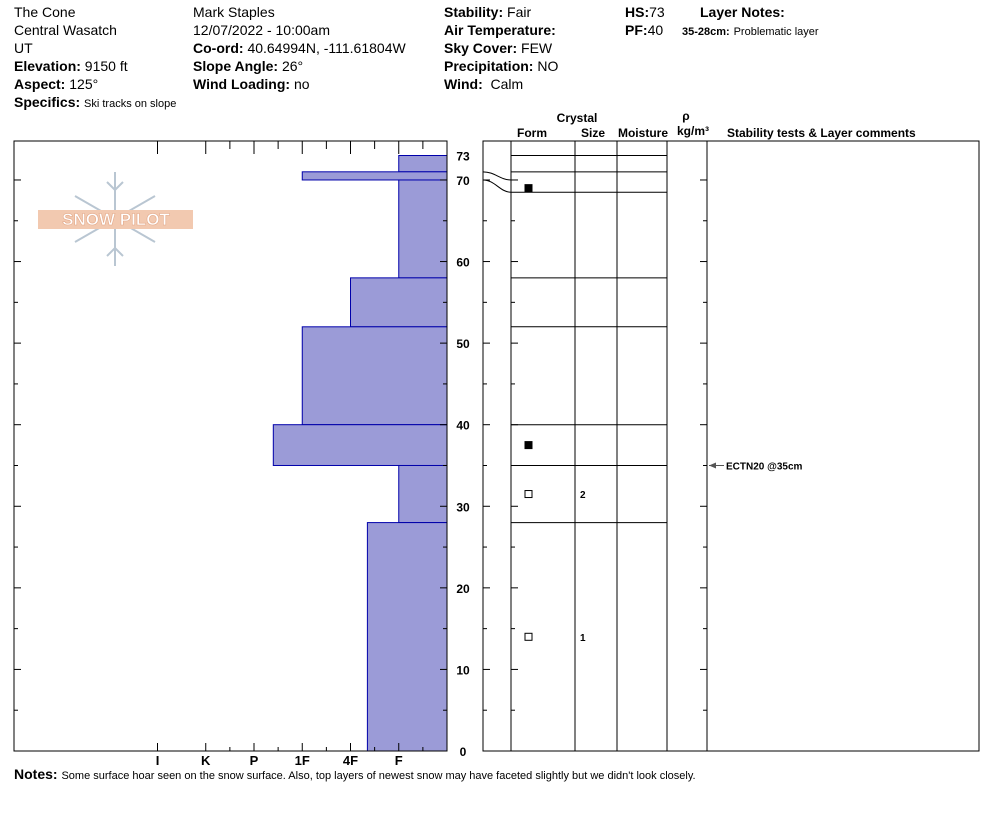  I want to click on hs-value: 73, so click(657, 12).